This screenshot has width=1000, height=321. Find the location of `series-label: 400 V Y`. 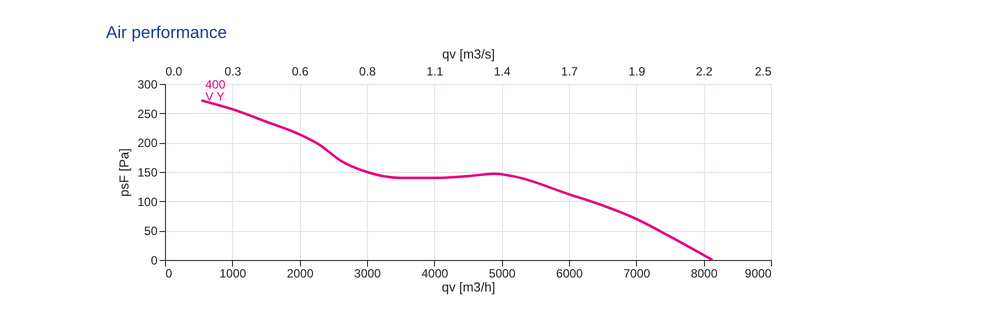

series-label: 400 V Y is located at coordinates (215, 90).